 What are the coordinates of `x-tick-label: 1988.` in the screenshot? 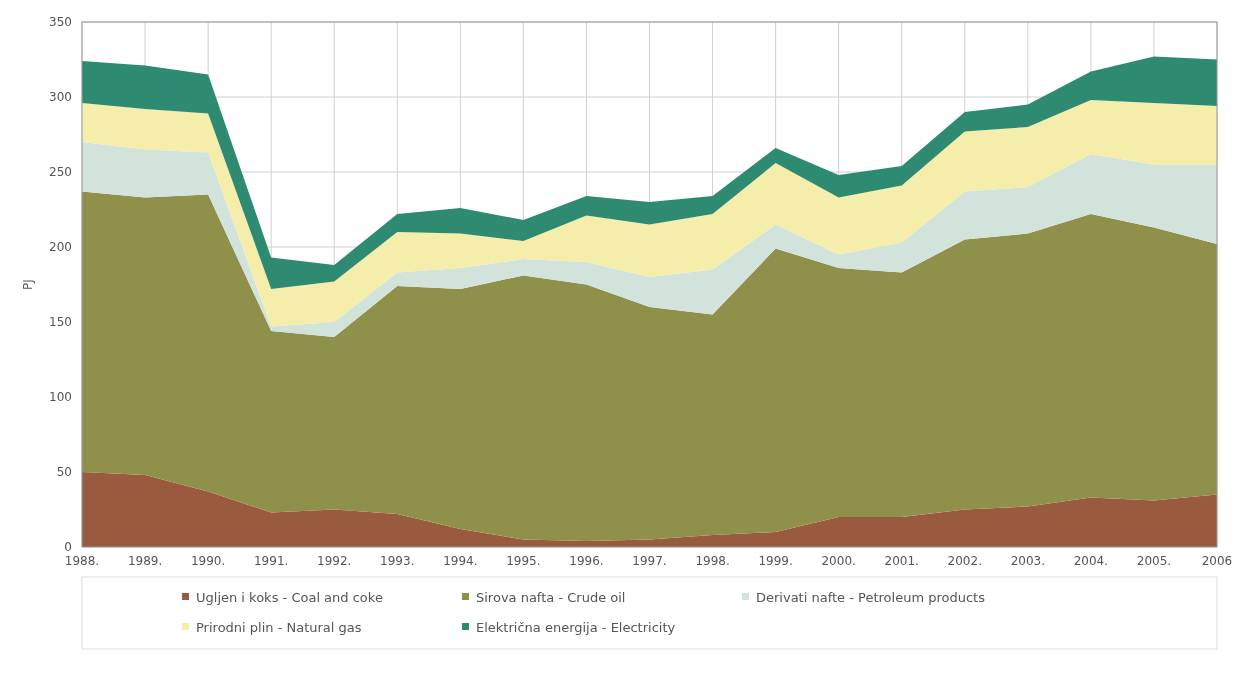 It's located at (82, 561).